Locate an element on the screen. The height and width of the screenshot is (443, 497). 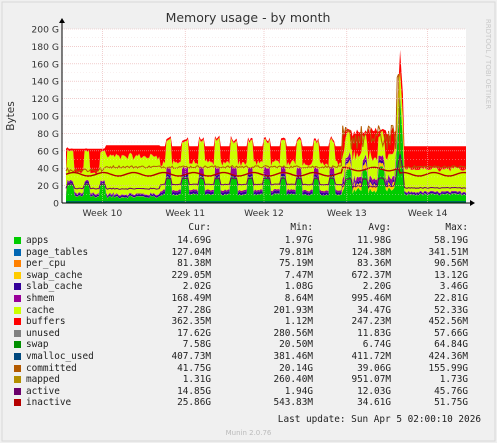
legend-value-avg: 11.83G is located at coordinates (374, 333).